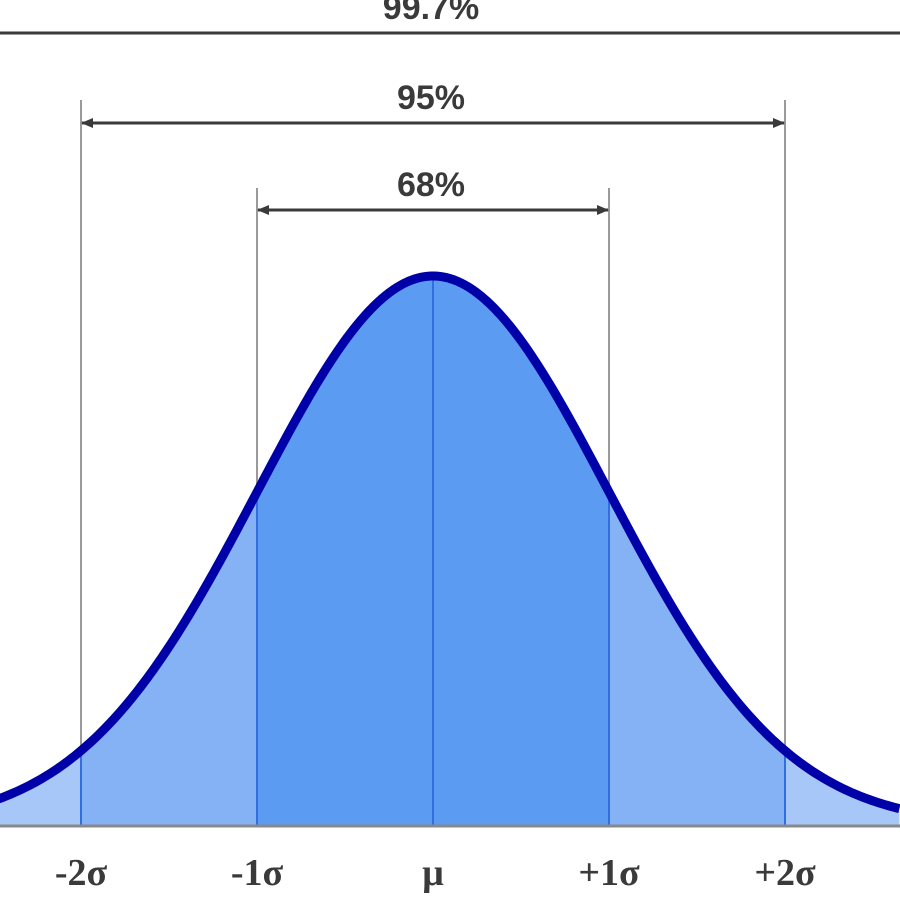  What do you see at coordinates (842, 787) in the screenshot?
I see `right-tail-region` at bounding box center [842, 787].